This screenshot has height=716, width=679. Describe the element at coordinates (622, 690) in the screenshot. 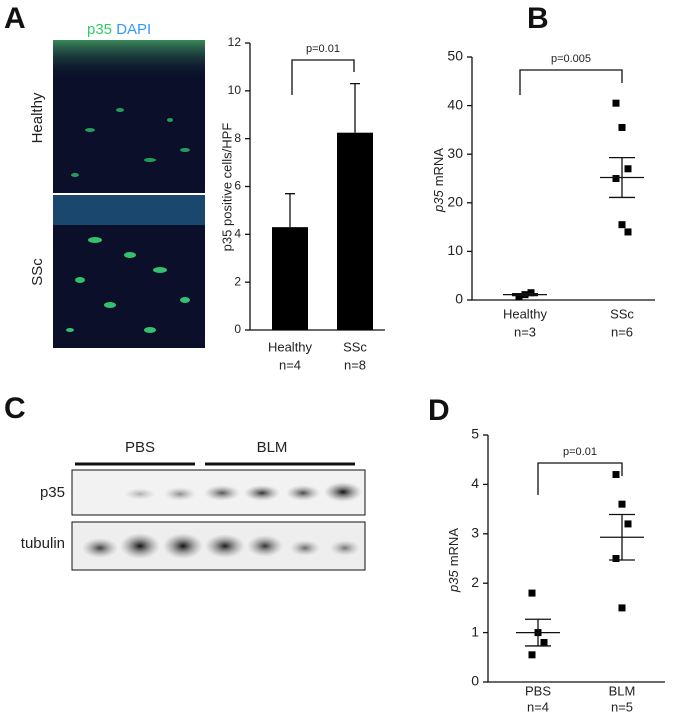

I see `x-tick-label: BLM` at that location.